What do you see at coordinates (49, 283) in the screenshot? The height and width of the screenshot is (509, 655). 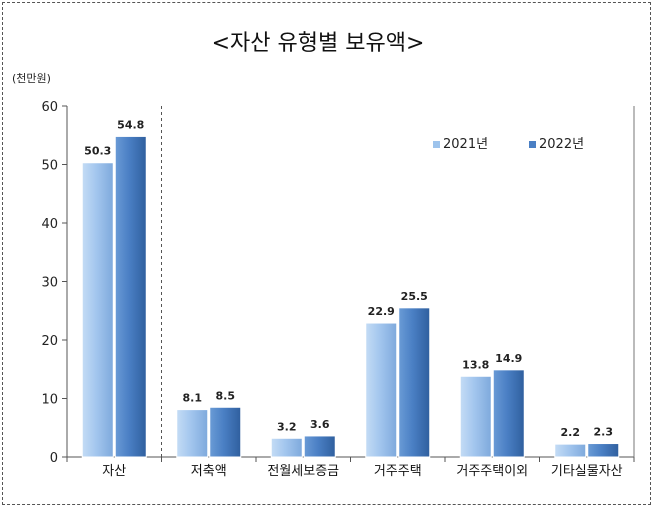 I see `y-tick-label: 30` at bounding box center [49, 283].